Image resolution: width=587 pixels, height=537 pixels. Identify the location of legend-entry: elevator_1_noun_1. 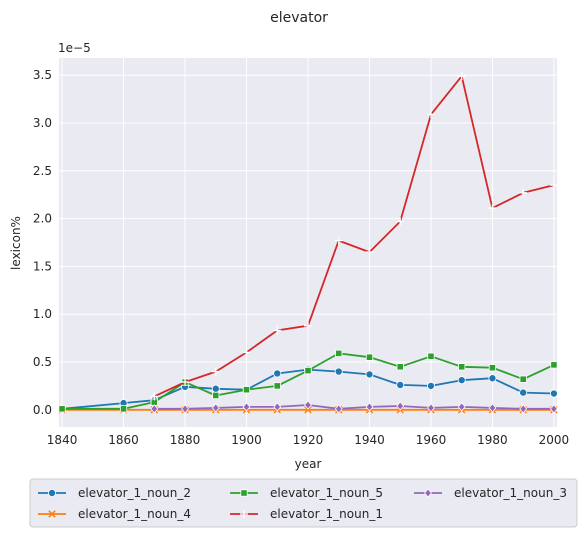
(306, 514).